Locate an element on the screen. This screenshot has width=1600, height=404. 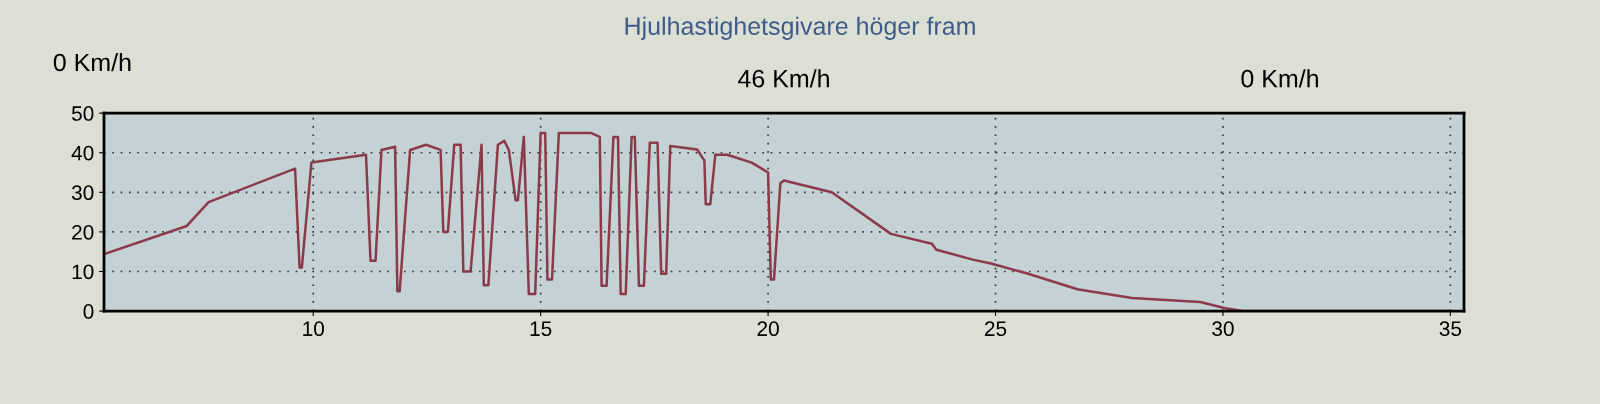
y-tick-label: 20 is located at coordinates (83, 232).